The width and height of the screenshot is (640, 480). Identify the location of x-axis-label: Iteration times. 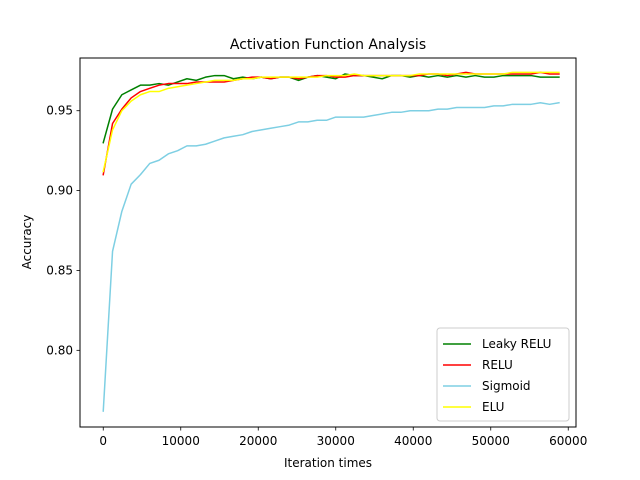
(328, 463).